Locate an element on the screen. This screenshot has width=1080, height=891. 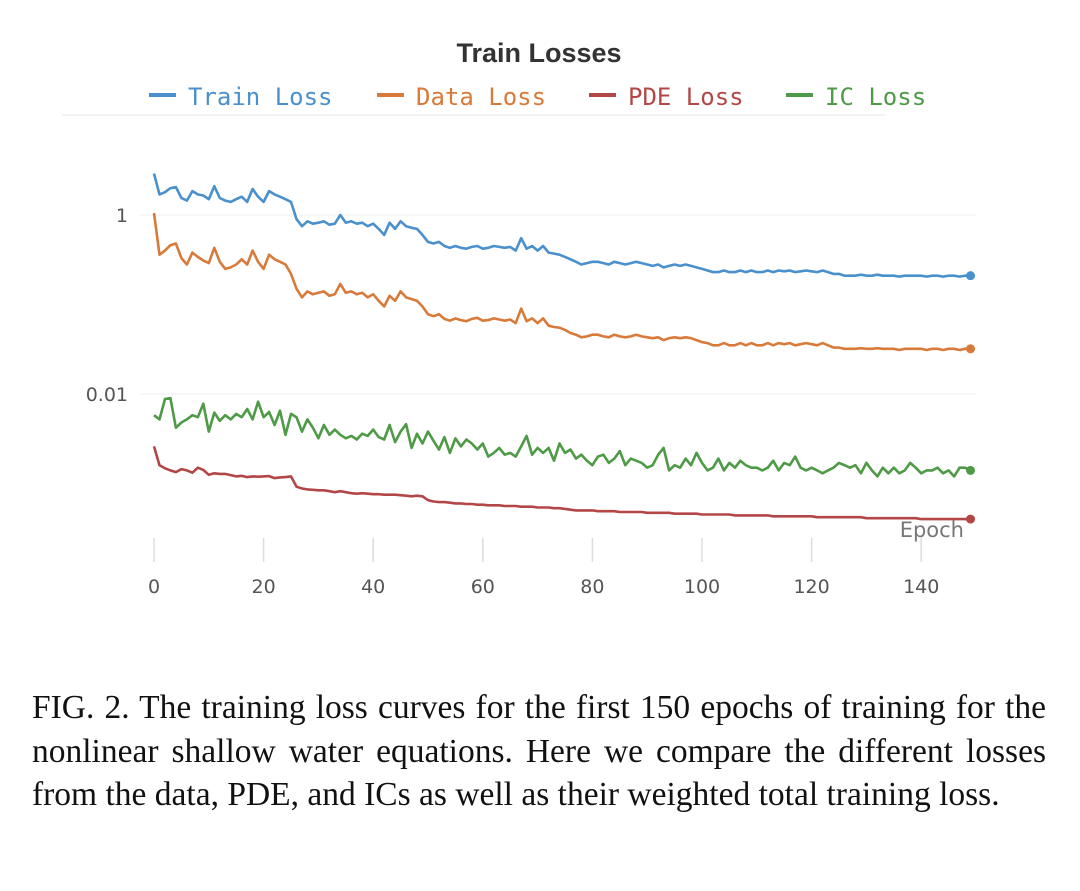
series-line-pde-loss is located at coordinates (561, 483).